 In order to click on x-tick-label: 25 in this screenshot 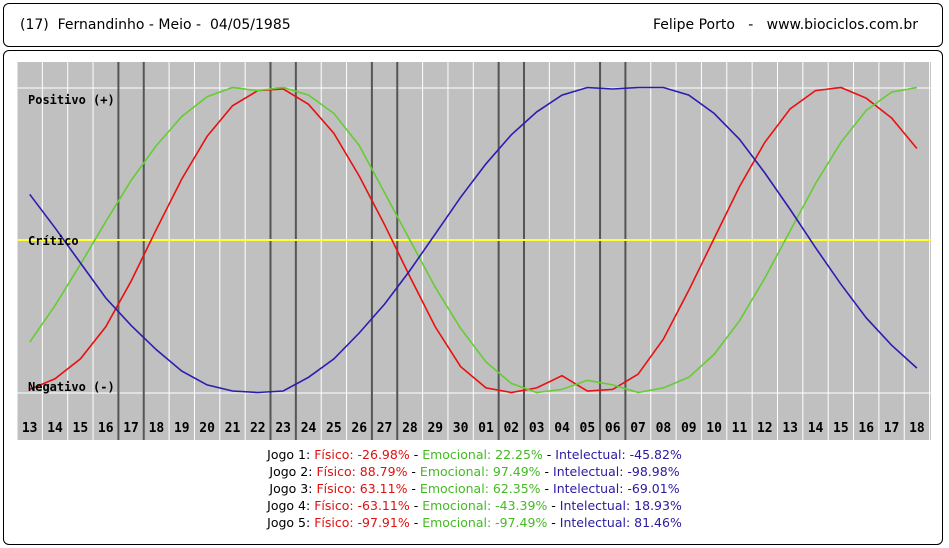, I will do `click(334, 428)`.